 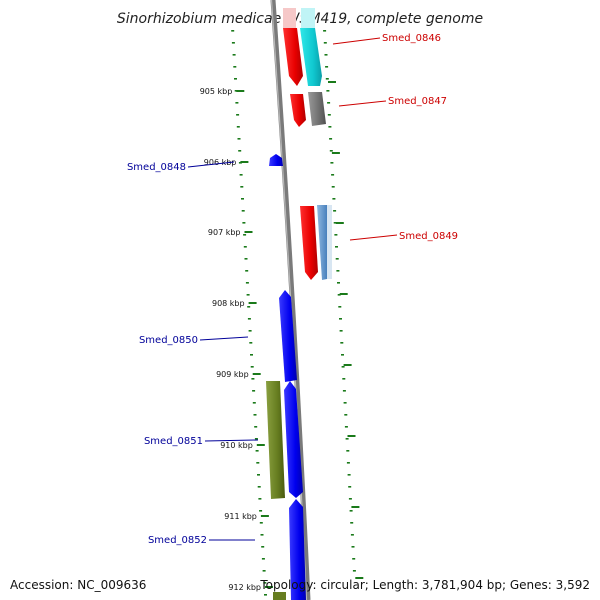 I want to click on kbp-tick-label: 909 kbp, so click(x=232, y=374).